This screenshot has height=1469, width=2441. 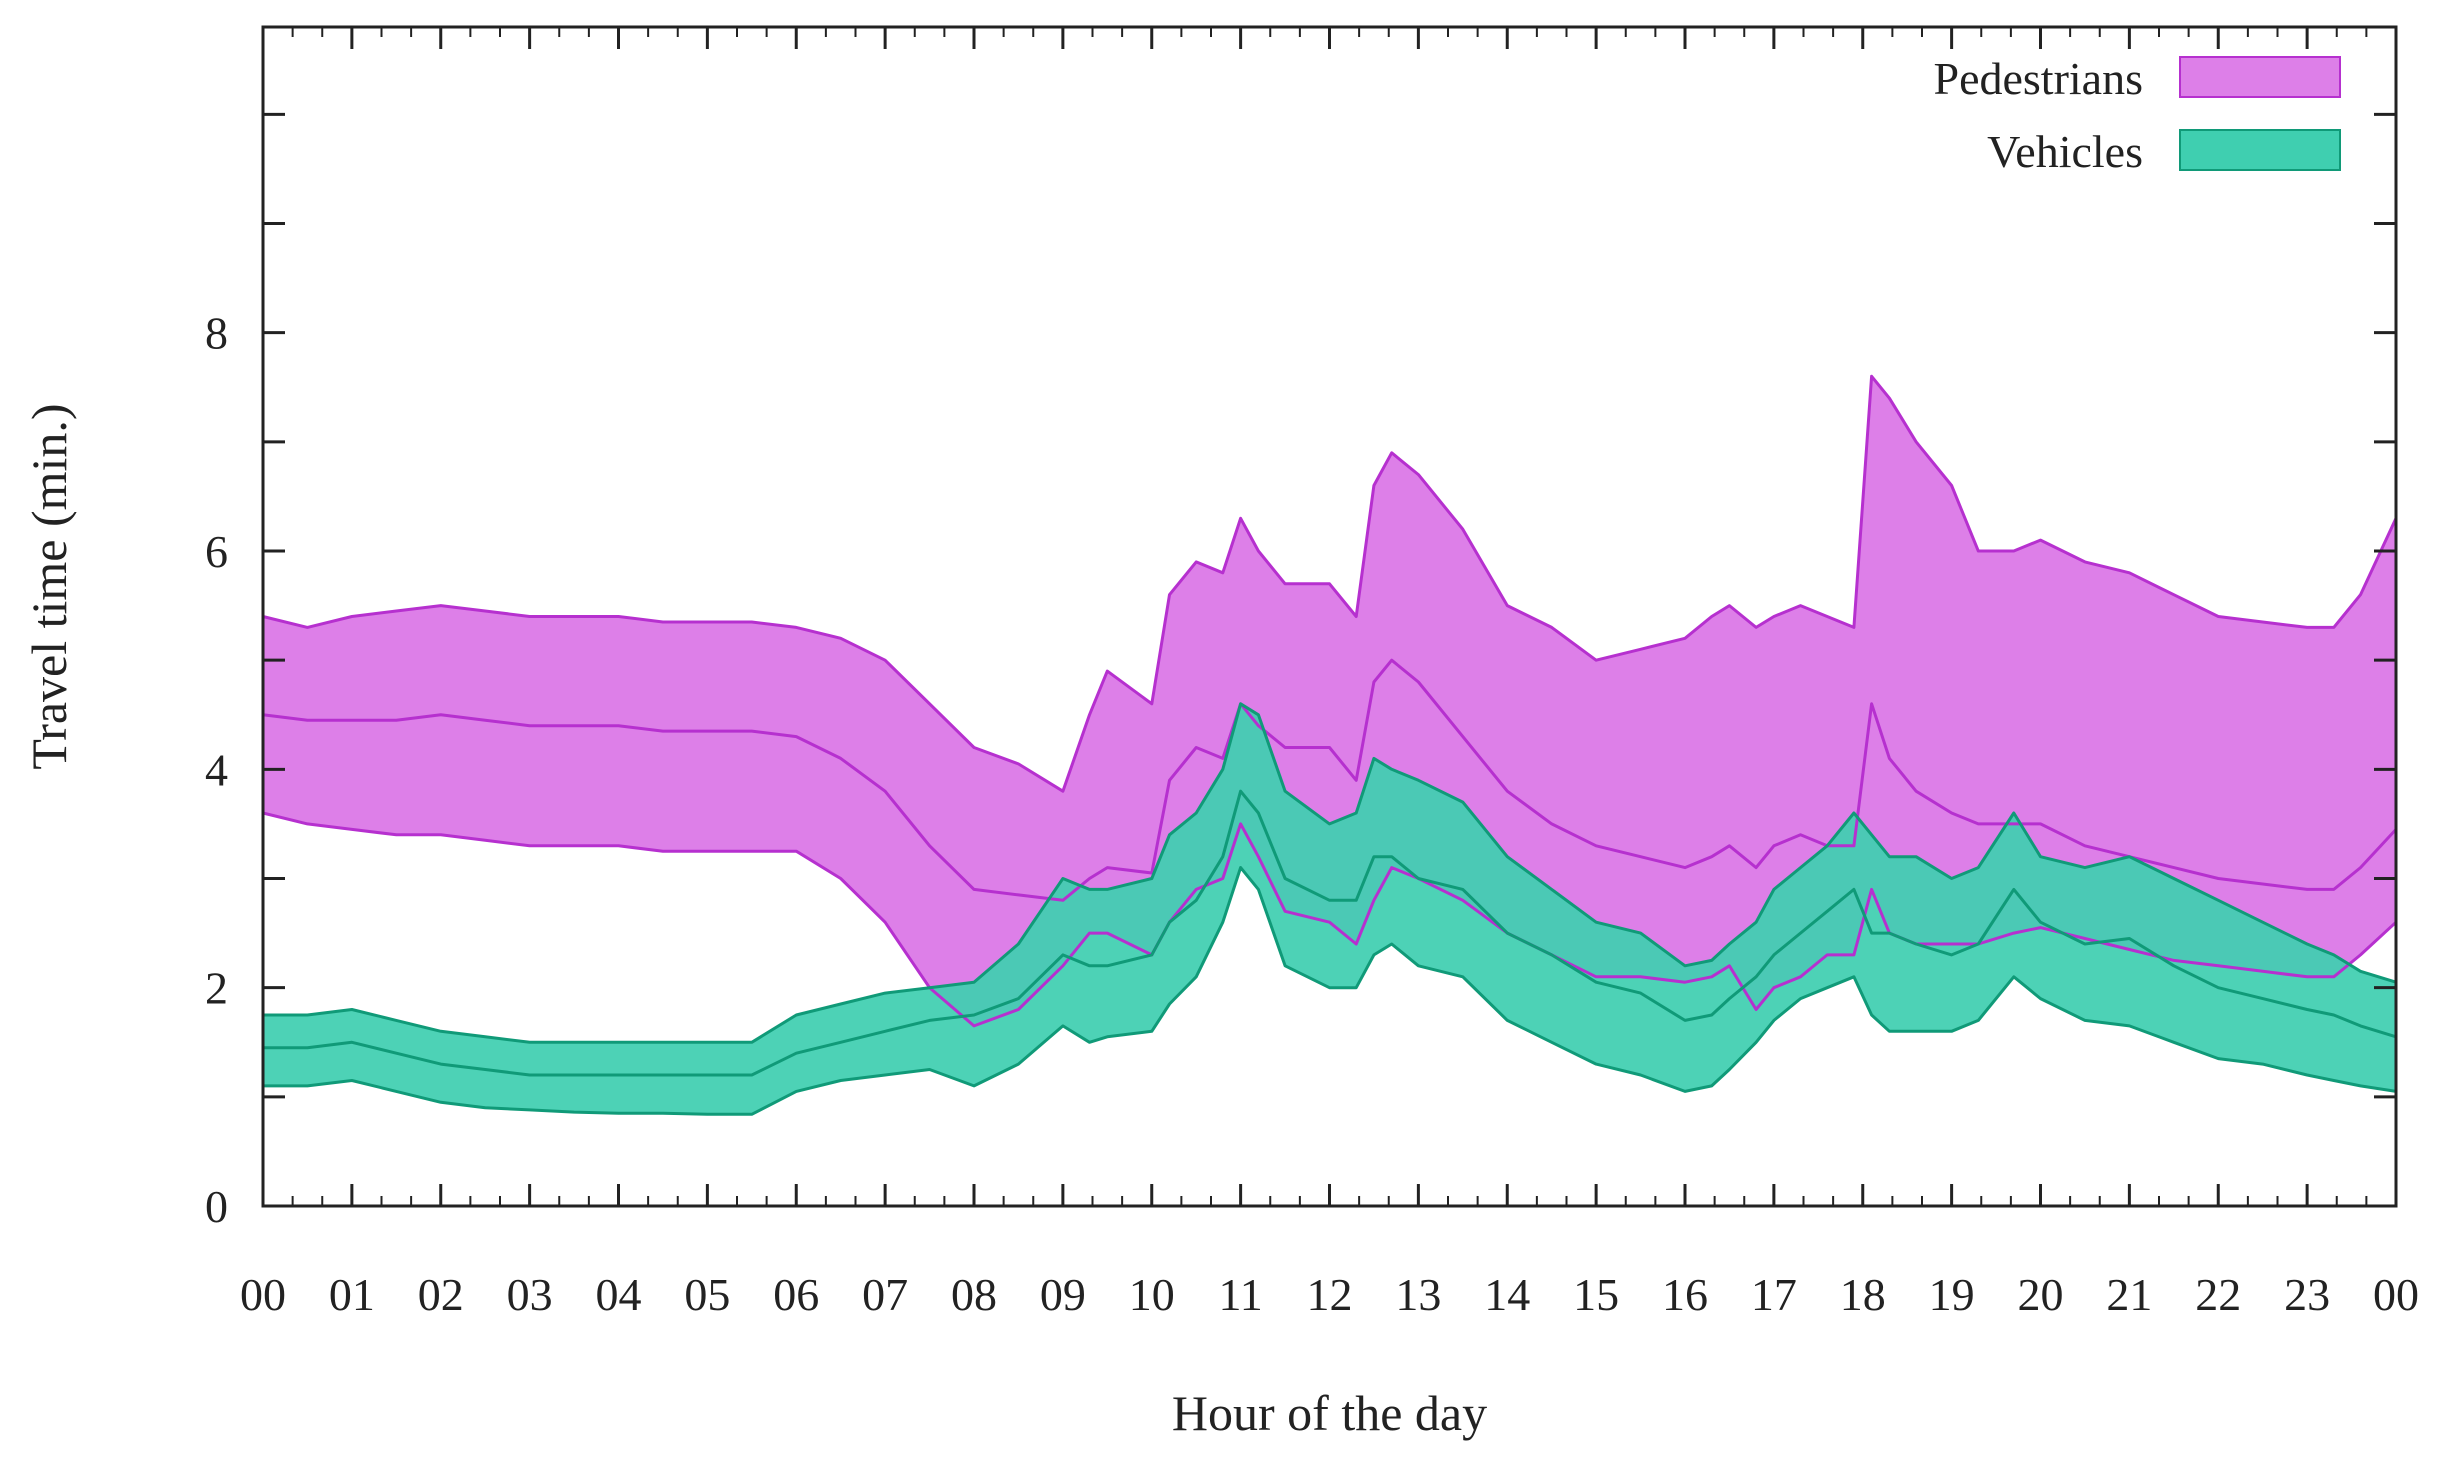 What do you see at coordinates (1240, 1294) in the screenshot?
I see `x-tick-label: 11` at bounding box center [1240, 1294].